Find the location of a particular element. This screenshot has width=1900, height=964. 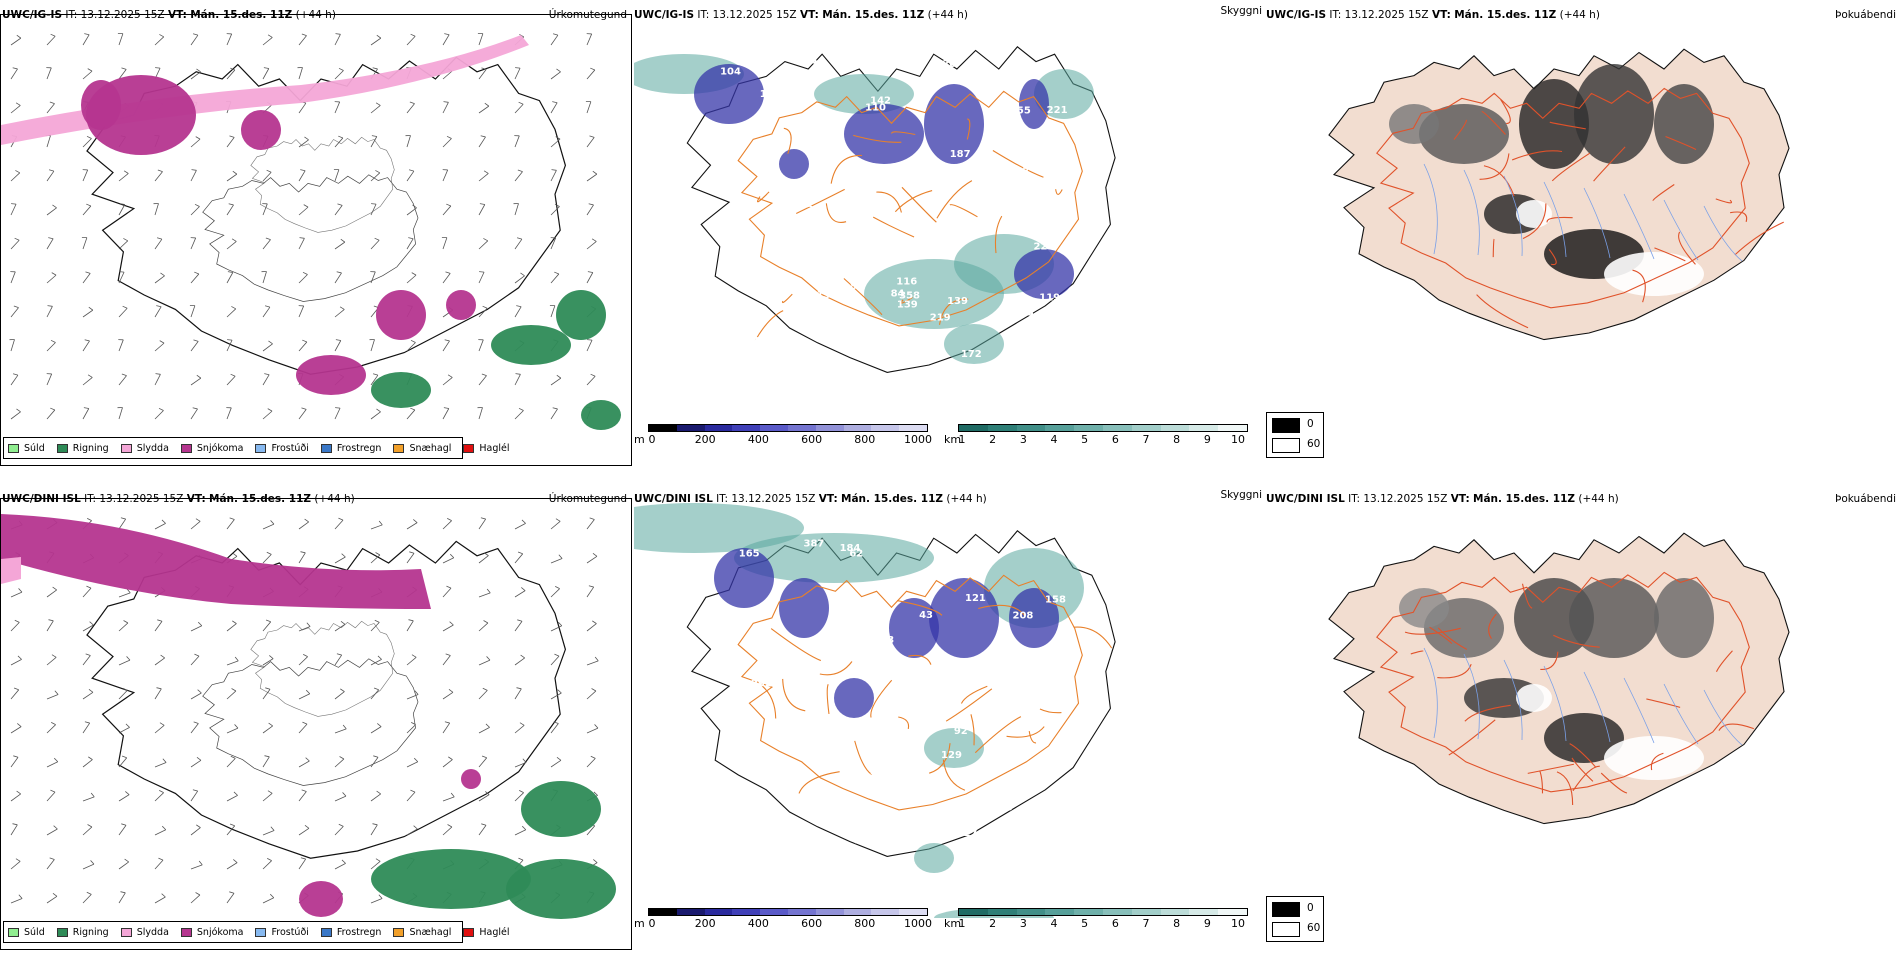

ceiling-value: 155 is located at coordinates (1020, 111).